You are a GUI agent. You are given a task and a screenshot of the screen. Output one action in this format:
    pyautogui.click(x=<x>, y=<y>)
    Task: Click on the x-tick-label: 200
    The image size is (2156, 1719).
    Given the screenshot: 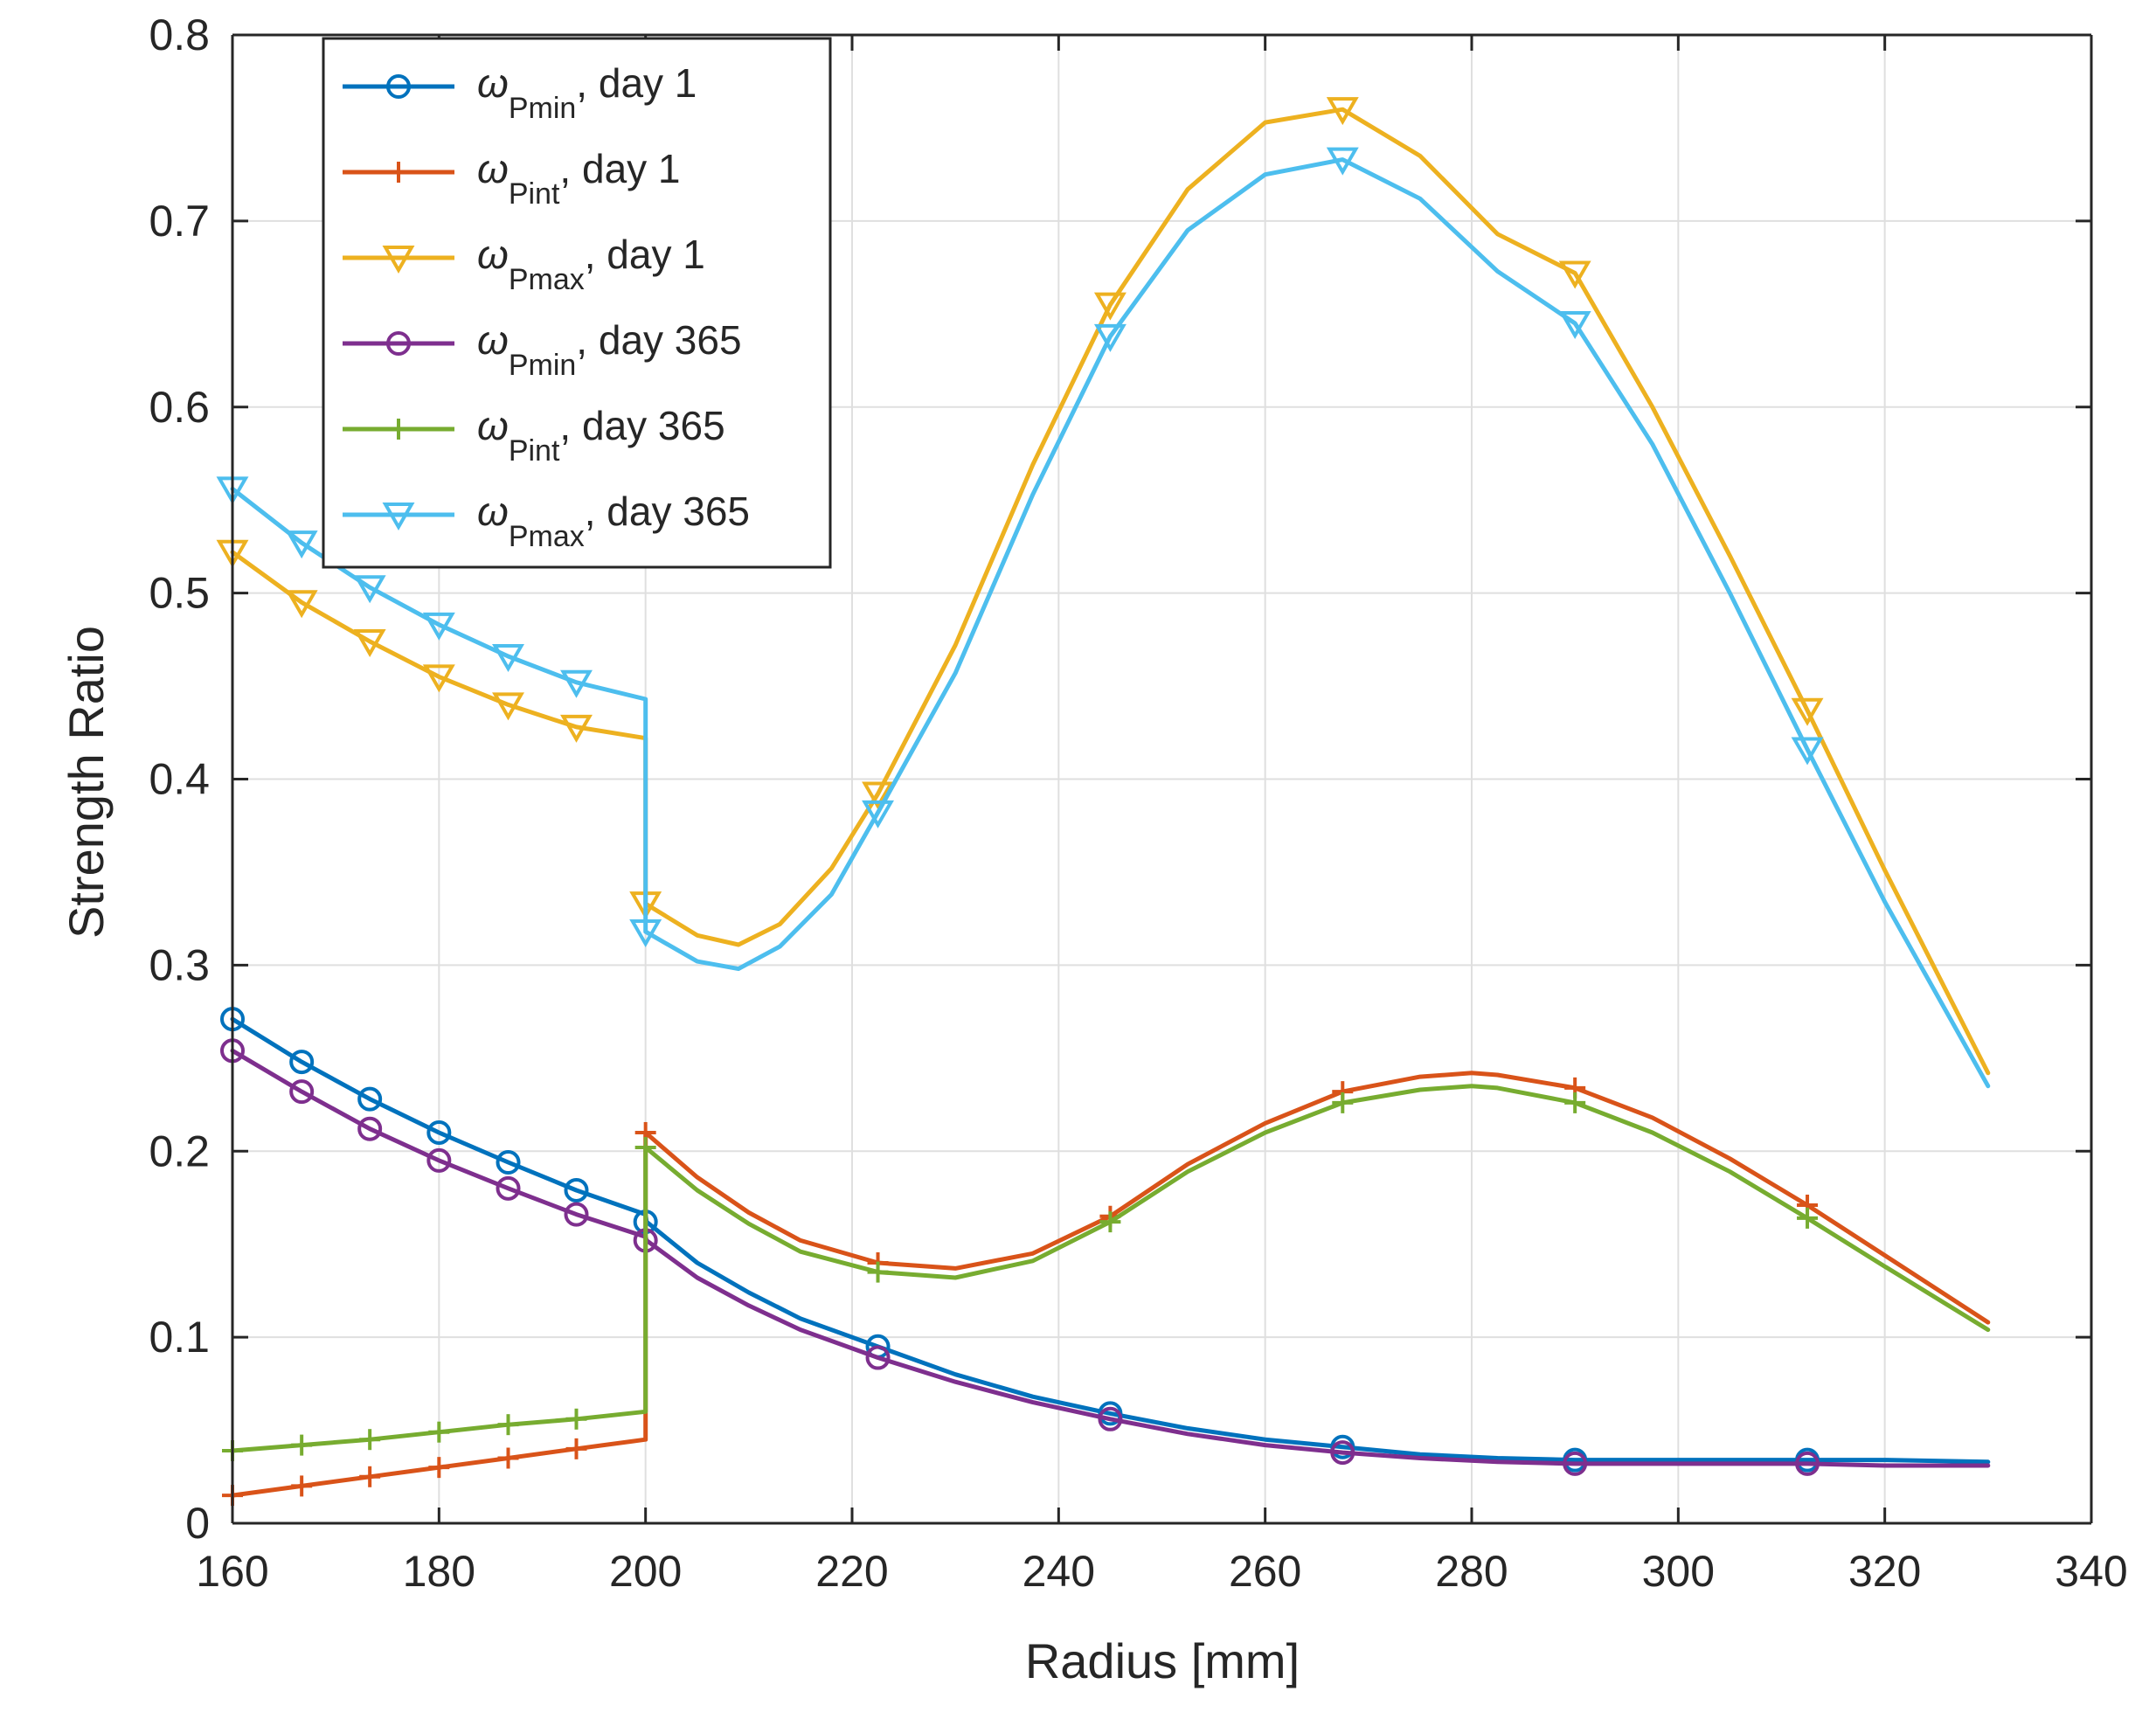 What is the action you would take?
    pyautogui.click(x=645, y=1571)
    